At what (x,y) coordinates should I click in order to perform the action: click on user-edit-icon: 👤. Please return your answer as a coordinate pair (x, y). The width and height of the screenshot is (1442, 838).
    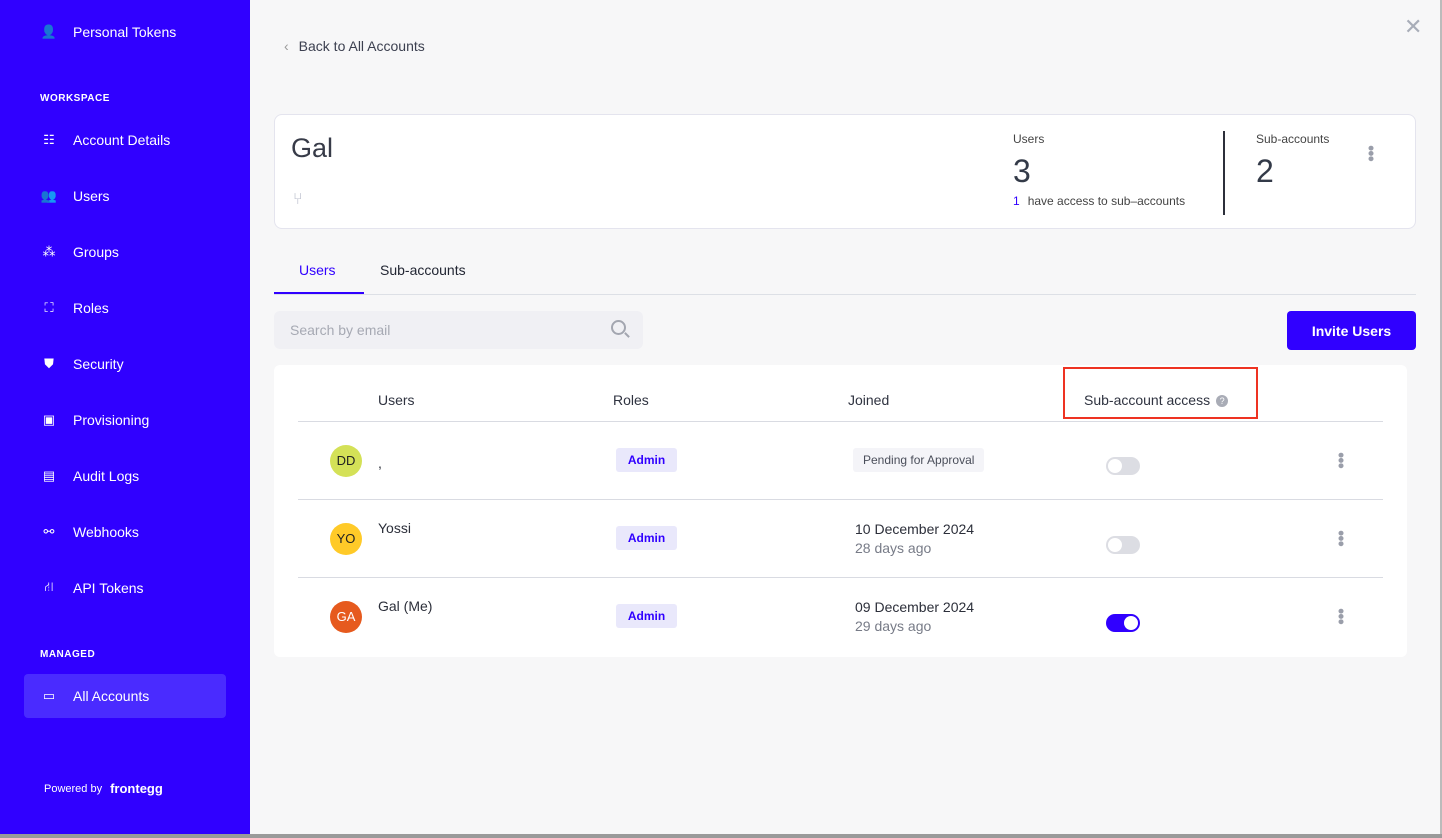
    Looking at the image, I should click on (49, 31).